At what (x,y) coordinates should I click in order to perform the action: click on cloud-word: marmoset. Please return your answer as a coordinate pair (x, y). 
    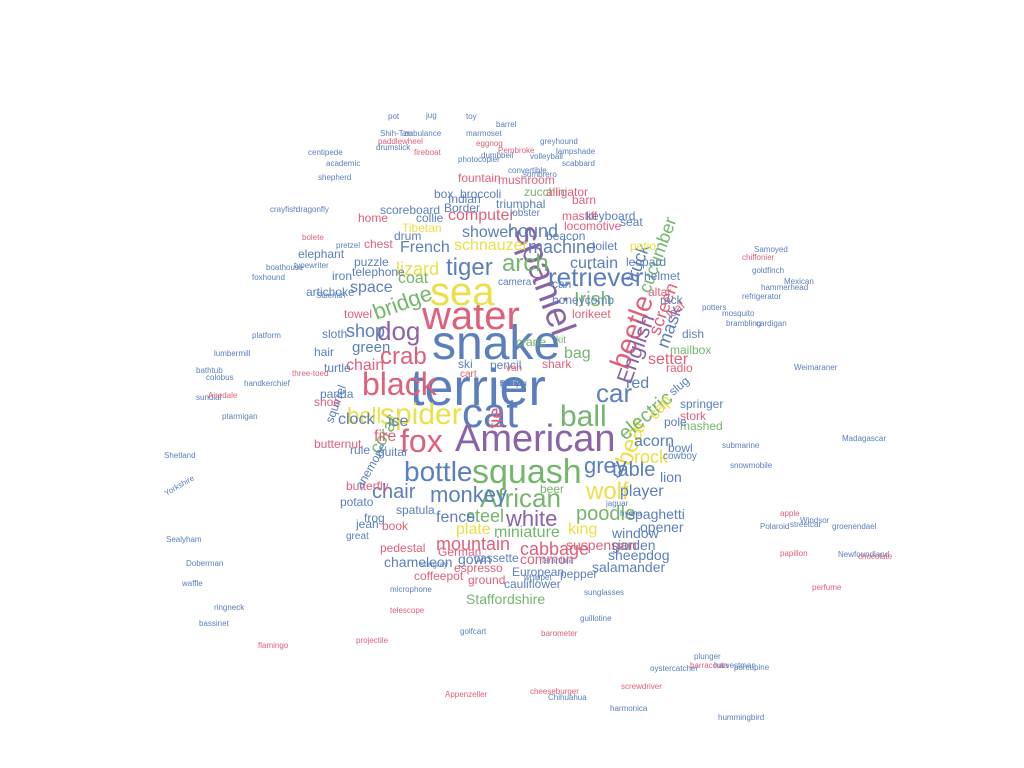
    Looking at the image, I should click on (484, 133).